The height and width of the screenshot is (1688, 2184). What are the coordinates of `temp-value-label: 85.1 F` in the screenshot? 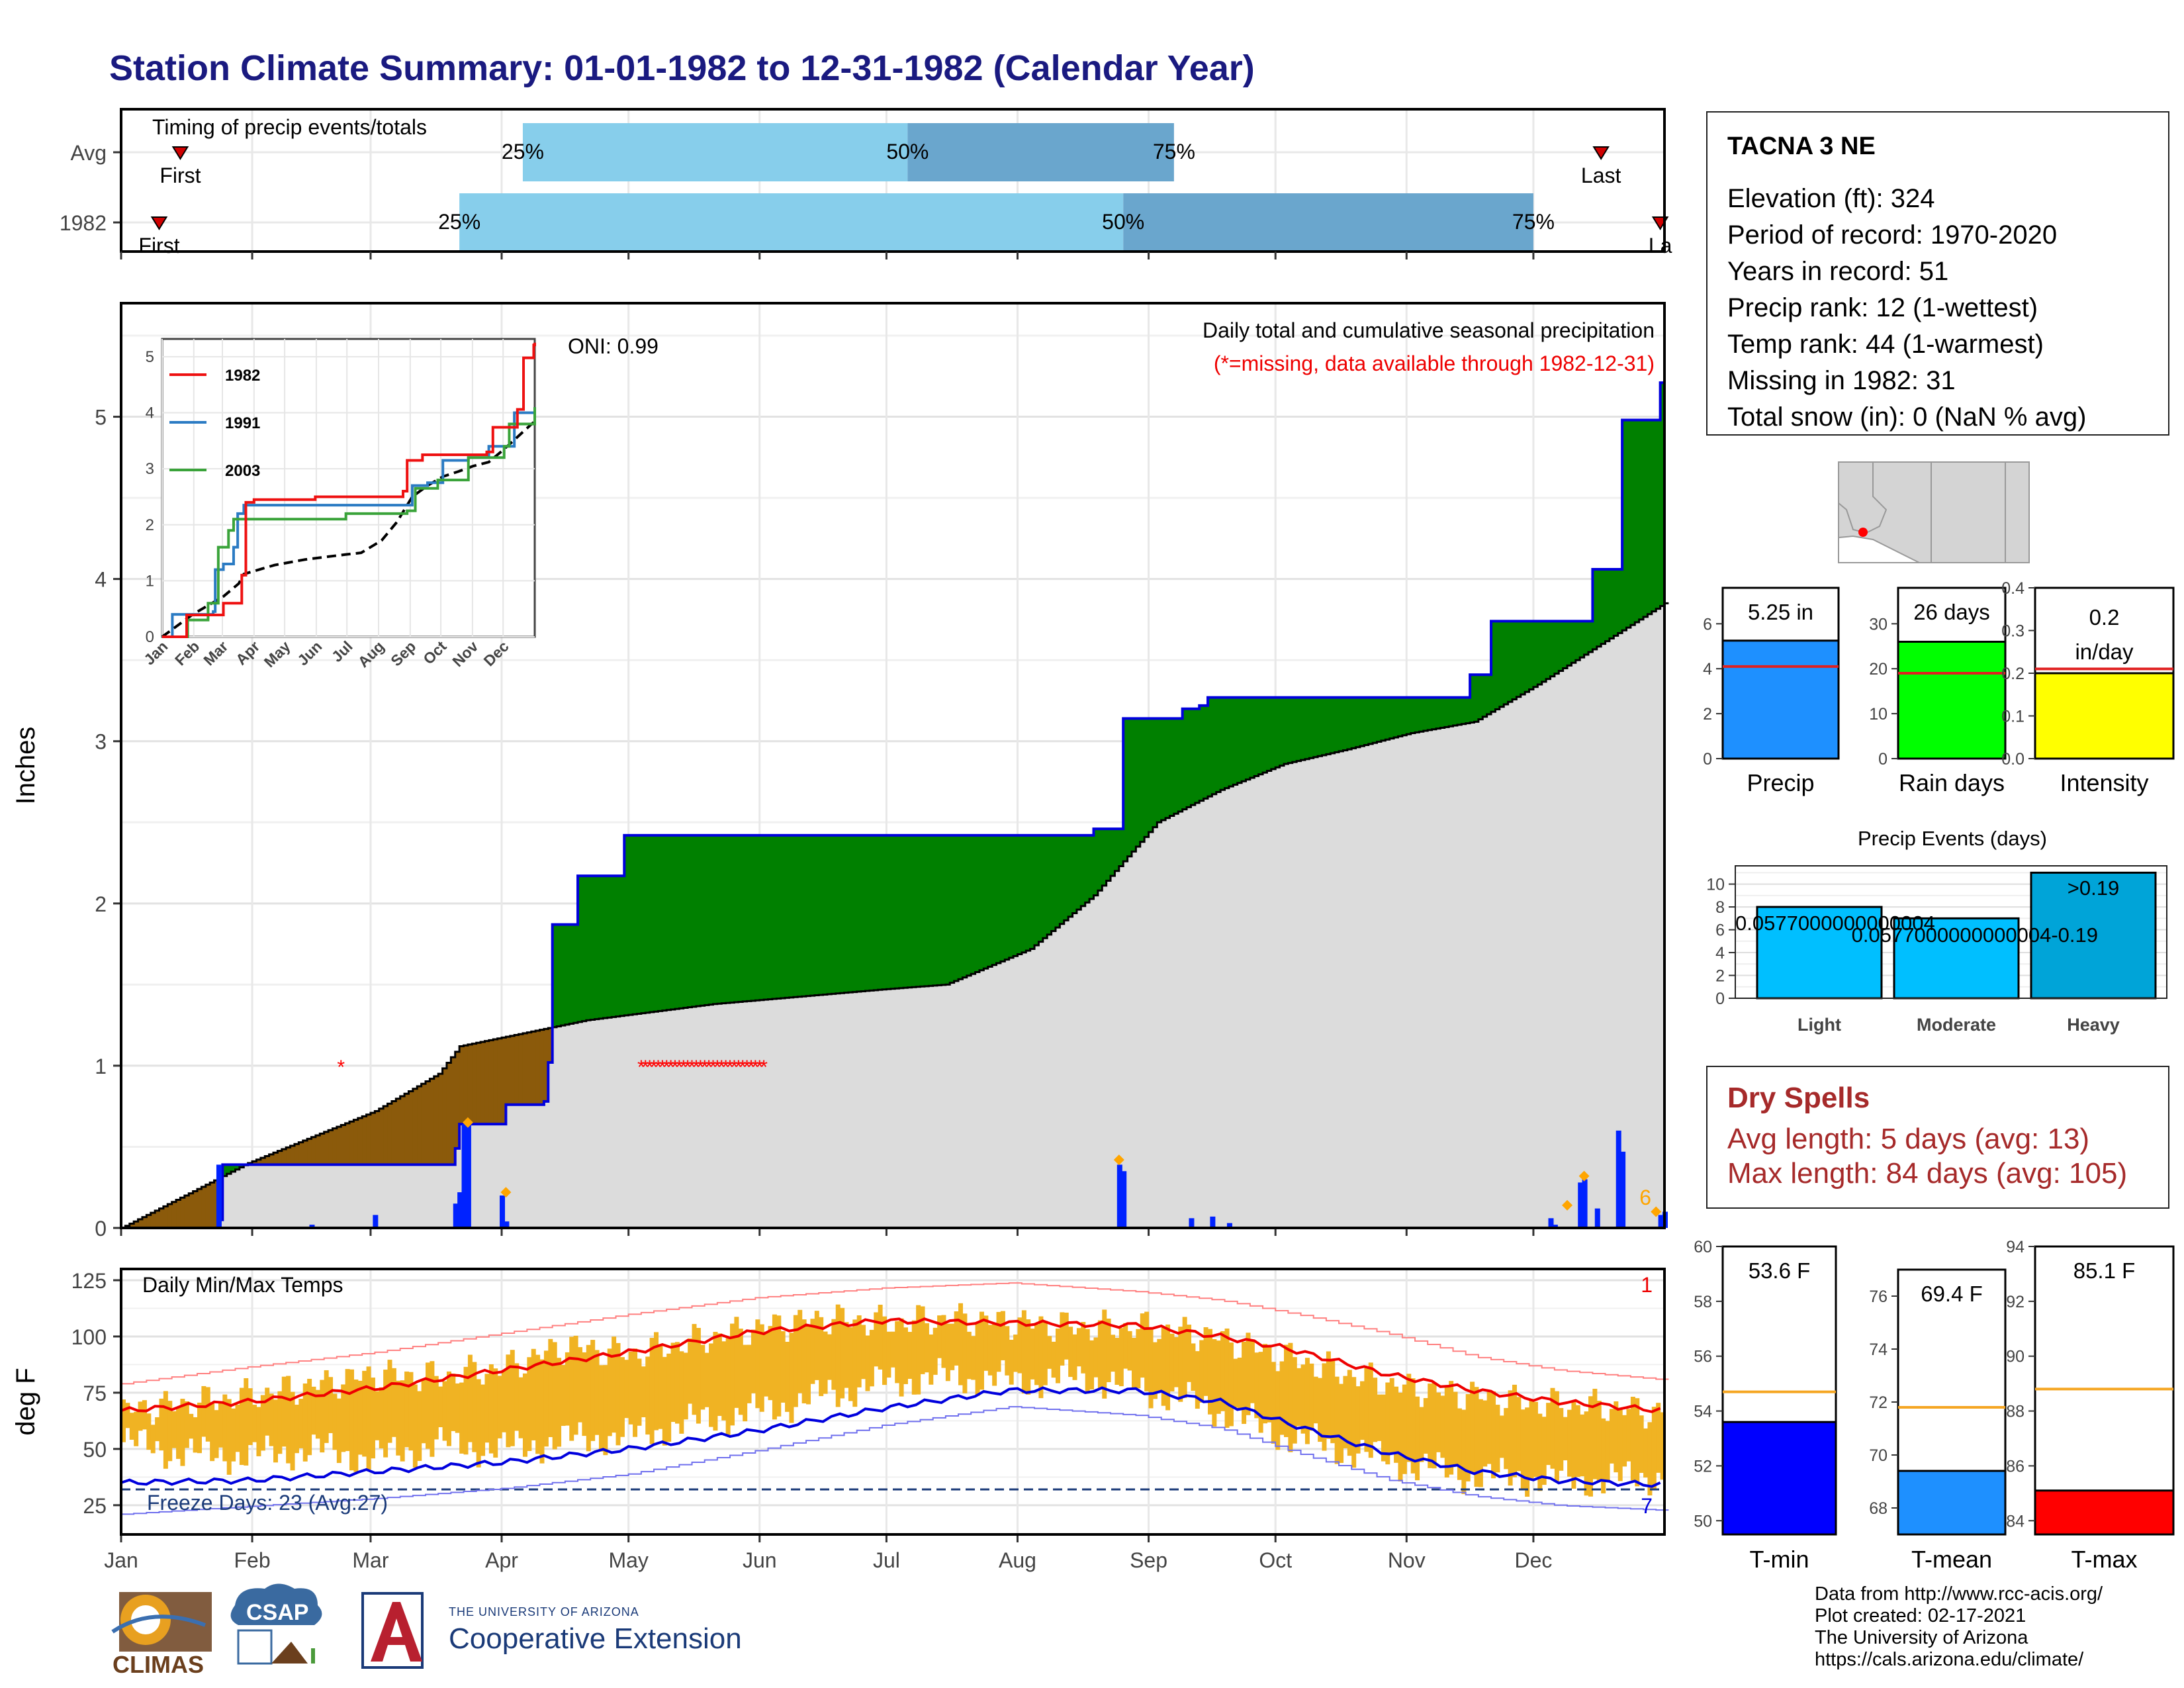 It's located at (2104, 1270).